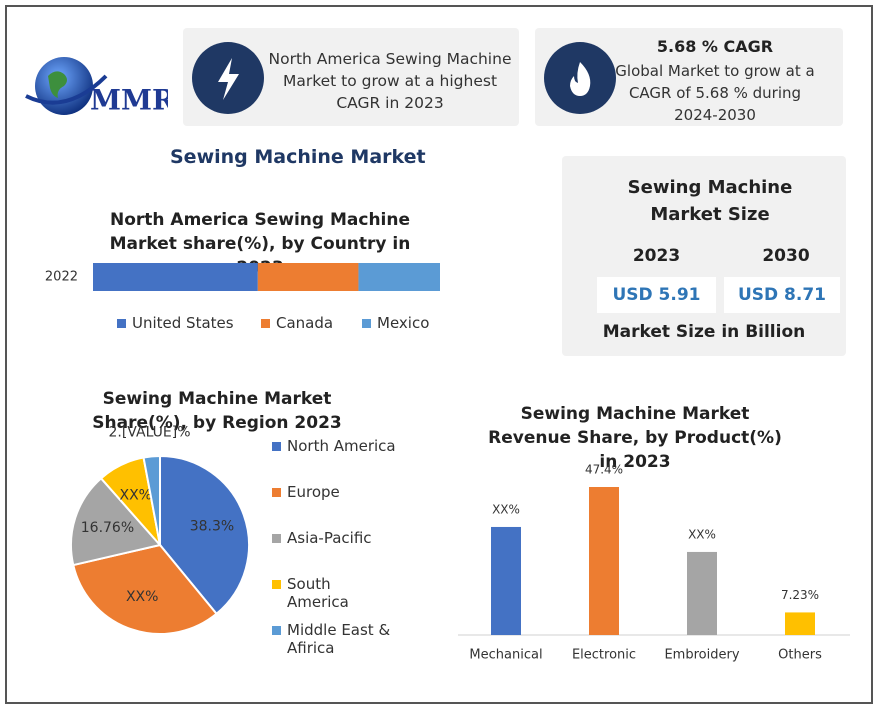 This screenshot has width=878, height=708. Describe the element at coordinates (604, 470) in the screenshot. I see `data-label: 47.4%` at that location.